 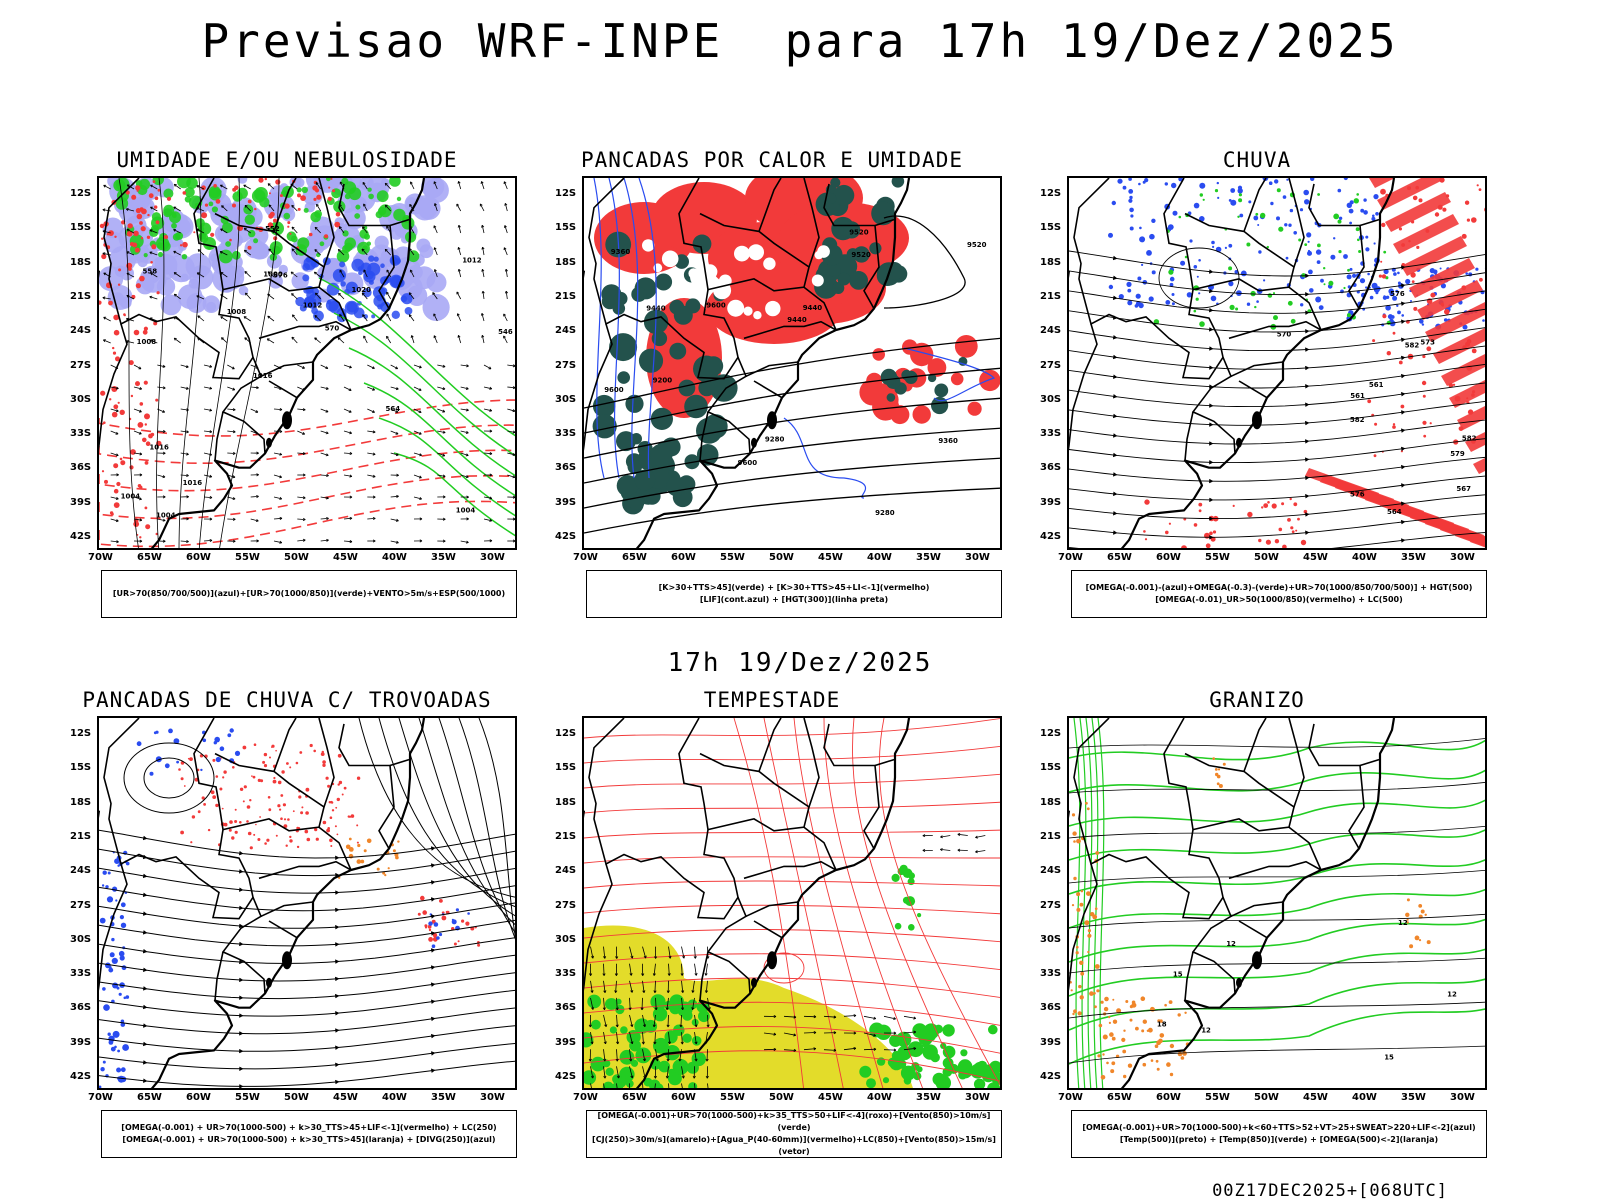 What do you see at coordinates (332, 329) in the screenshot?
I see `contour-label: 570` at bounding box center [332, 329].